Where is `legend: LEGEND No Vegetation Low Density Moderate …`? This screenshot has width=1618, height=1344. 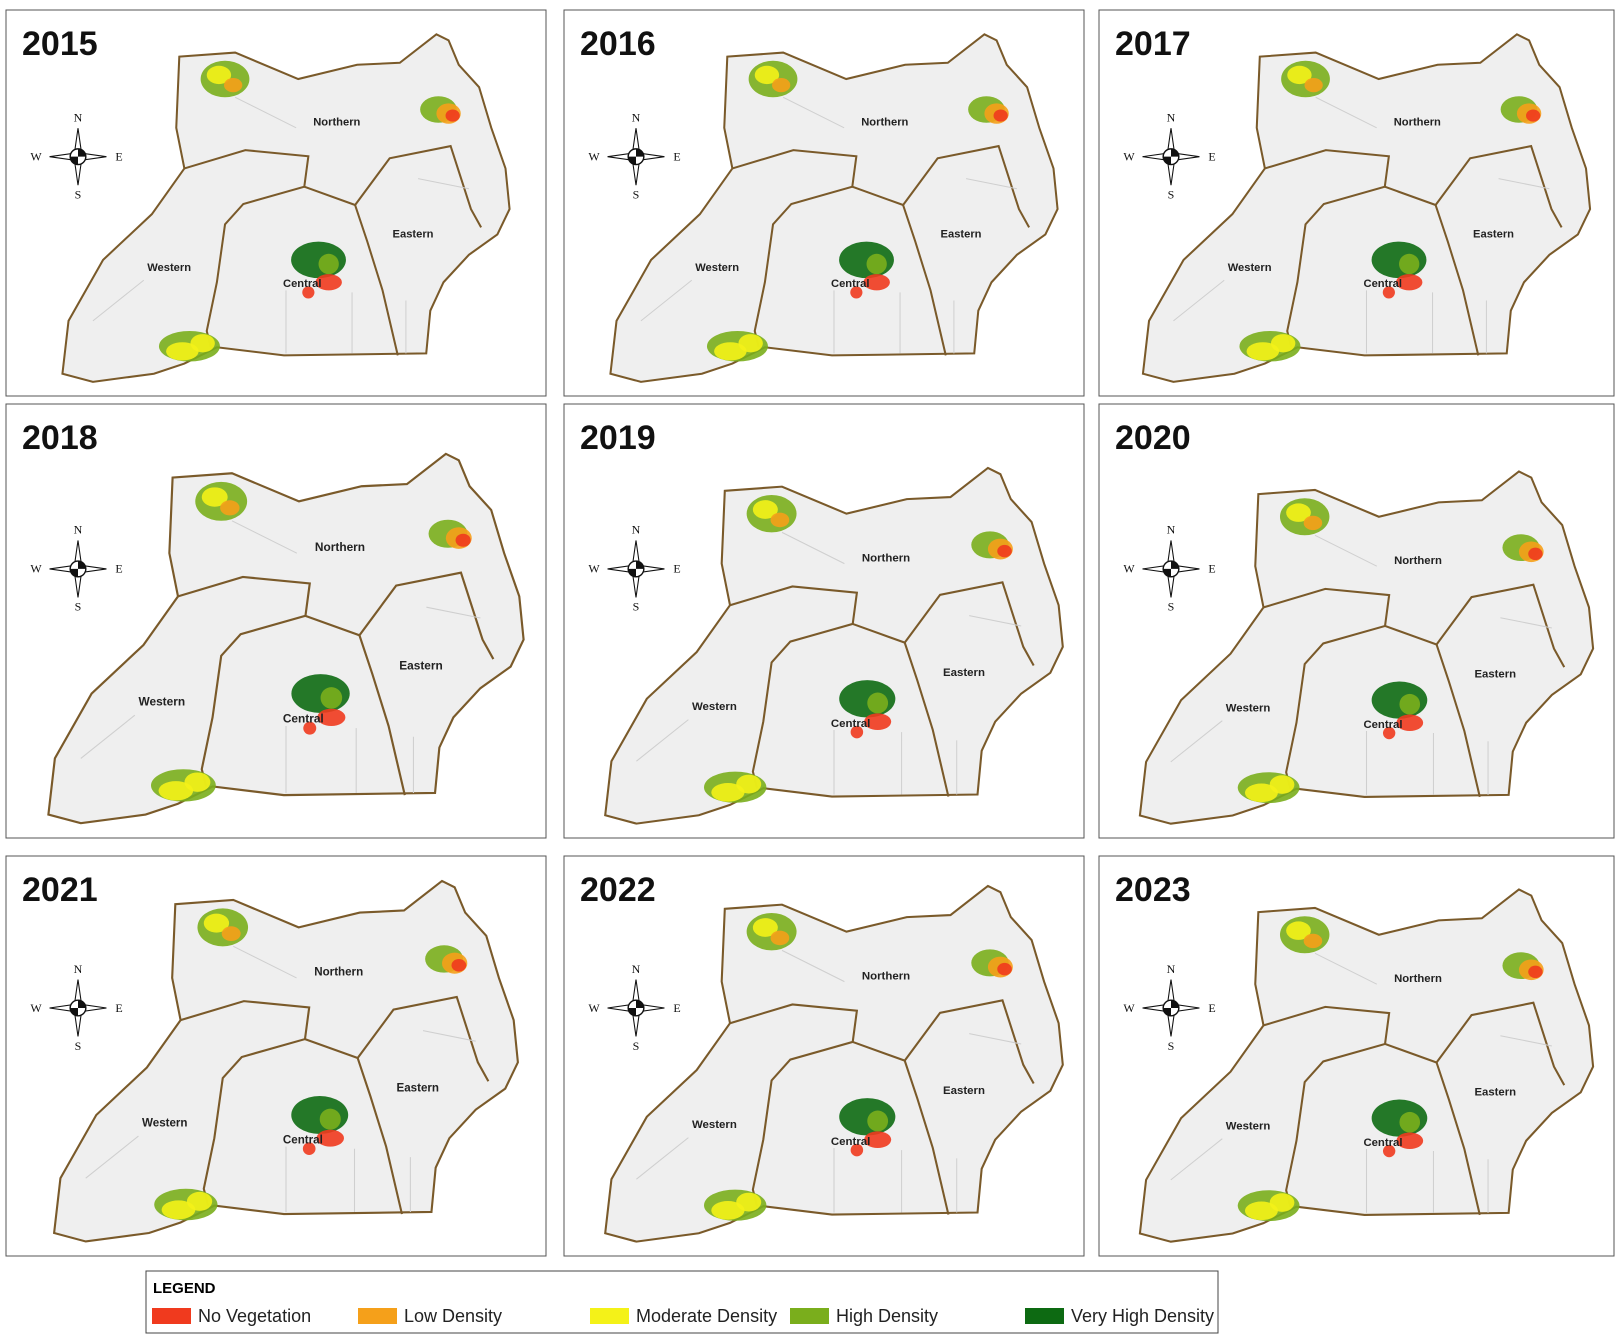 legend: LEGEND No Vegetation Low Density Moderate … is located at coordinates (682, 1302).